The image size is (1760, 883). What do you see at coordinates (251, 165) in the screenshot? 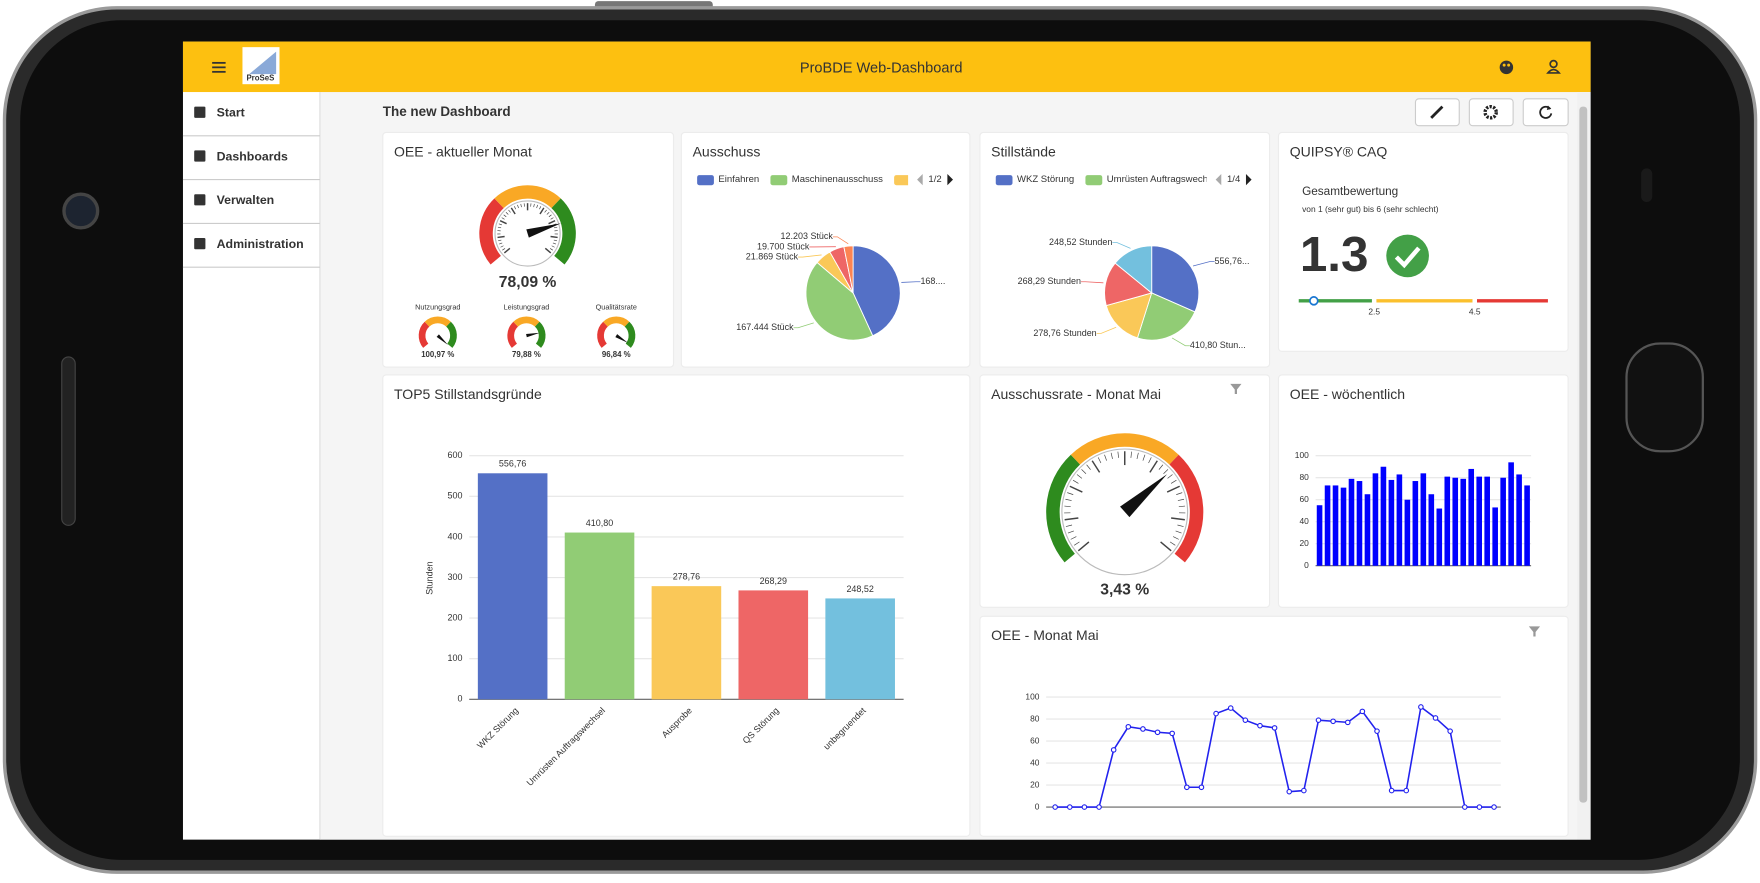
I see `nav-item: Dashboards` at bounding box center [251, 165].